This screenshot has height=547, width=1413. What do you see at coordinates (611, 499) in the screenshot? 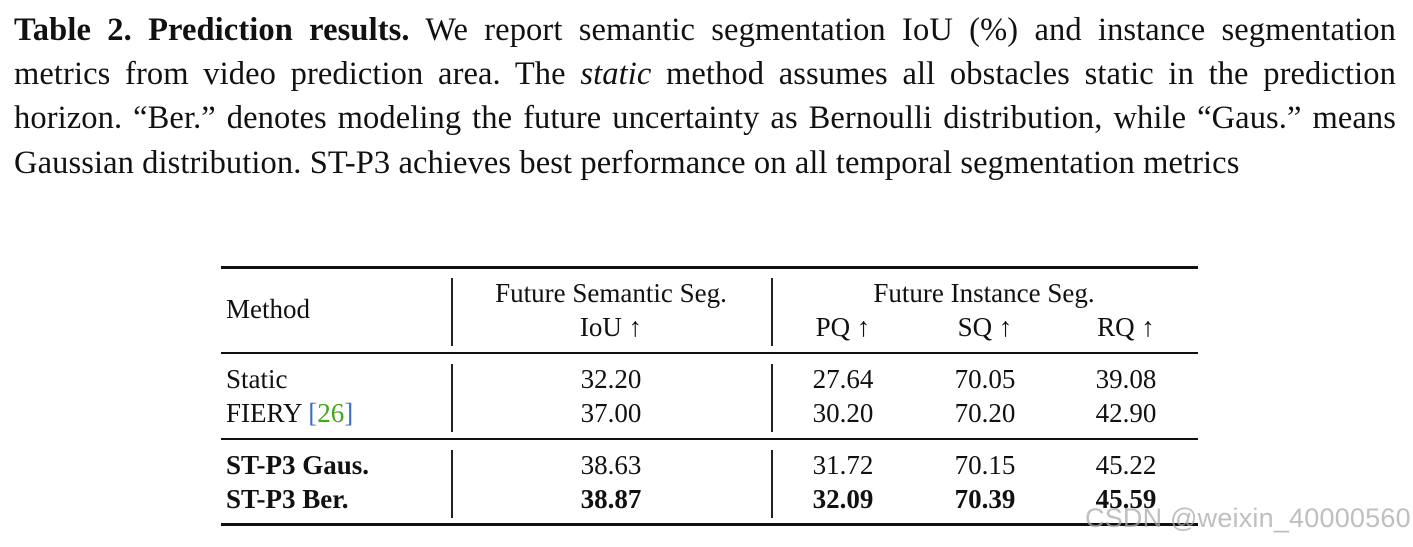
I see `row-iou: 38.87` at bounding box center [611, 499].